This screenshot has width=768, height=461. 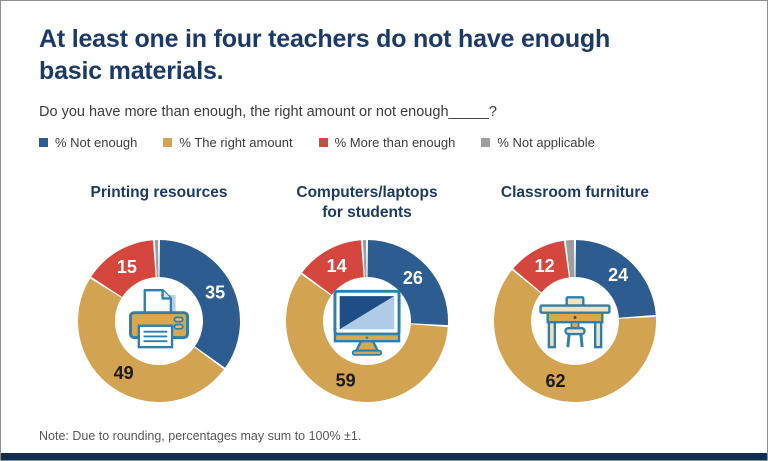 I want to click on segment-value-label: 59, so click(x=346, y=380).